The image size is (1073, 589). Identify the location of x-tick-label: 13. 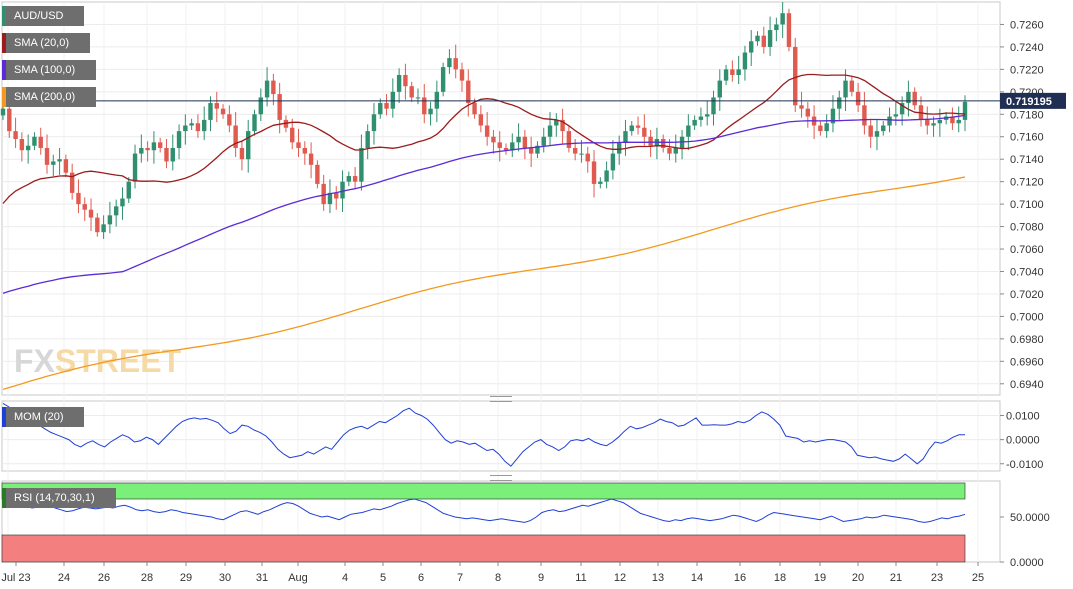
(658, 578).